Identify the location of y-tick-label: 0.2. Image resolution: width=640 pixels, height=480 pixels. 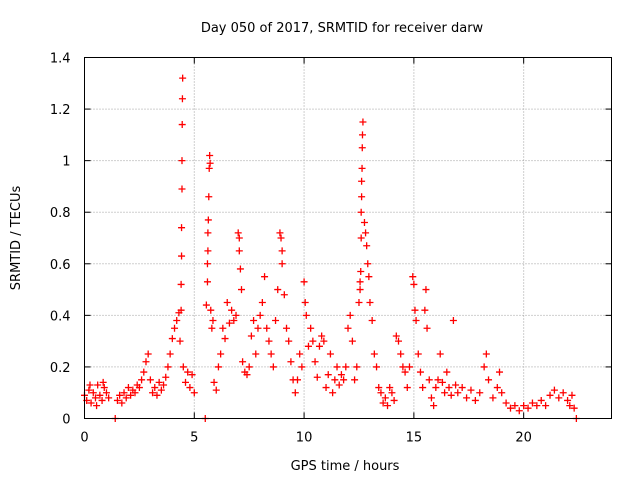
(60, 368).